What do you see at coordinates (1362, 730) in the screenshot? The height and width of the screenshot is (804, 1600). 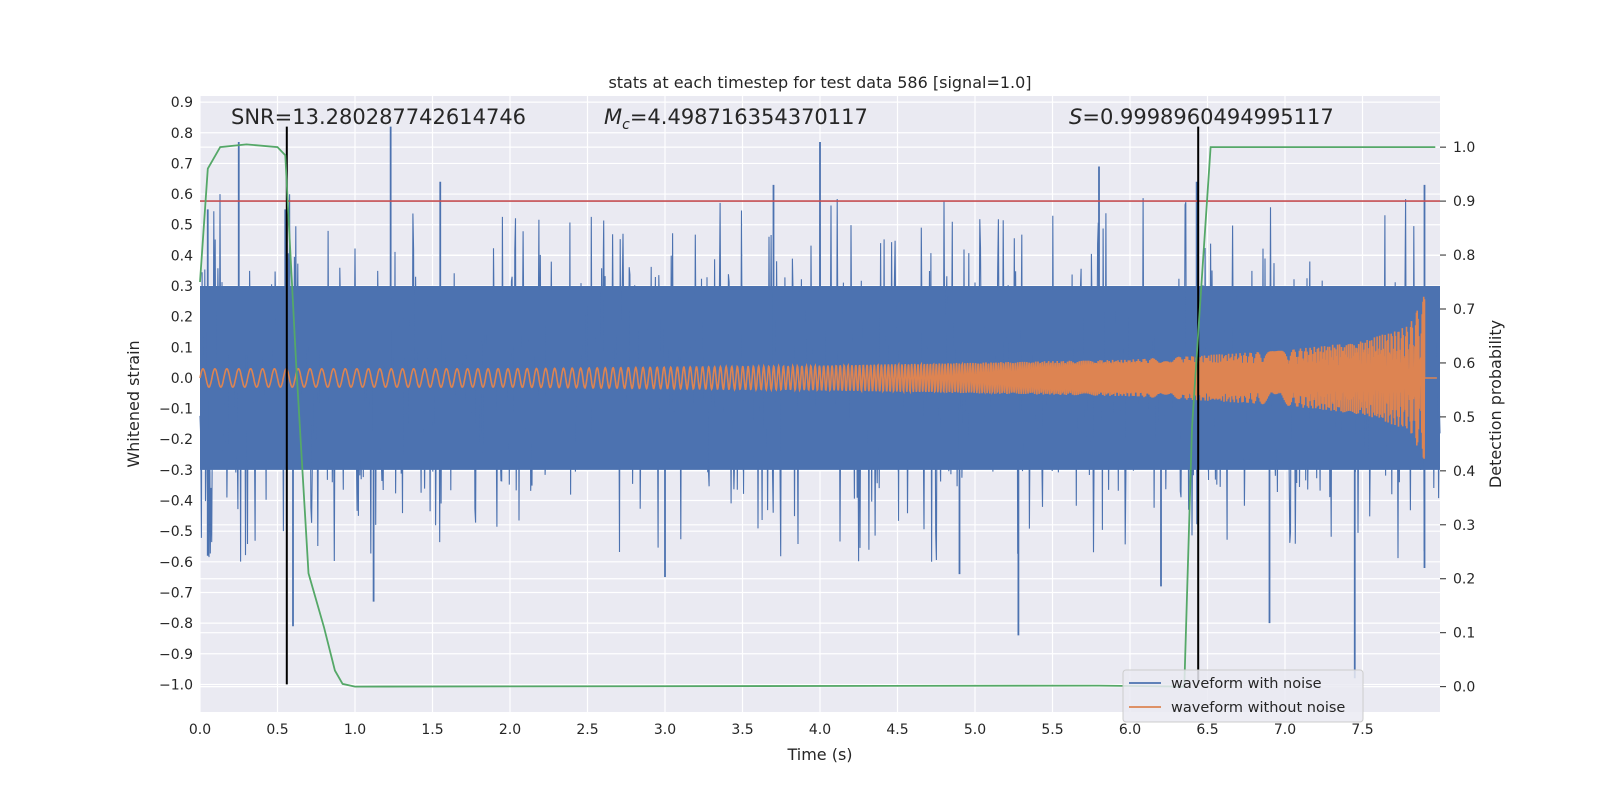 I see `x-tick-label: 7.5` at bounding box center [1362, 730].